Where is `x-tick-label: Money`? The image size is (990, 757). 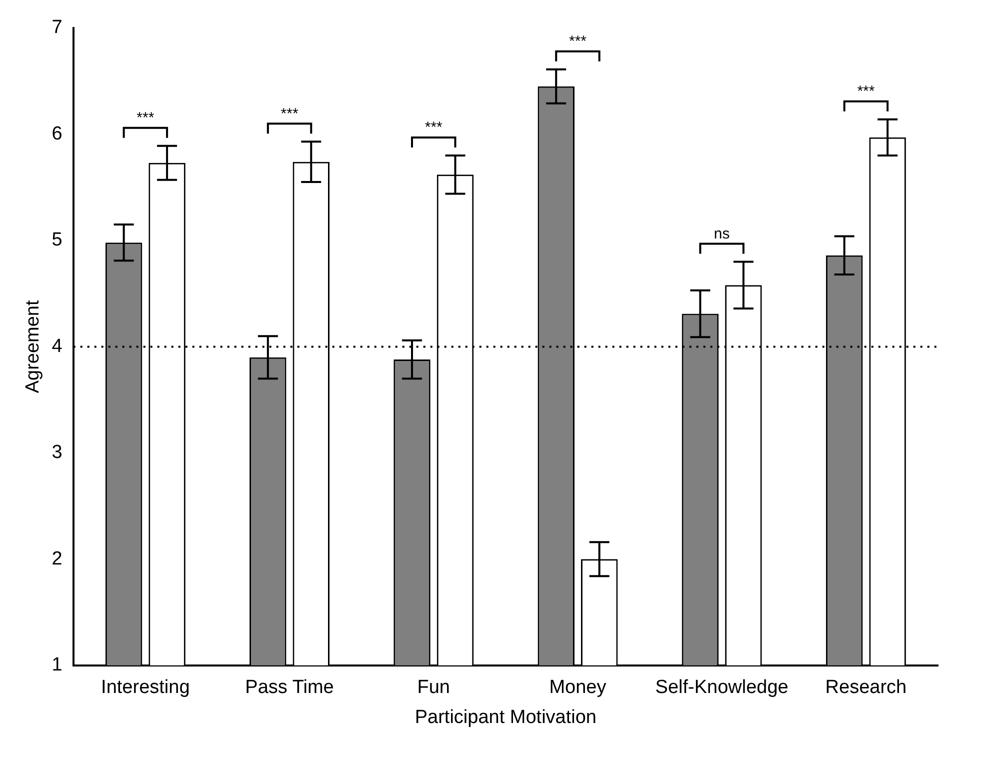 x-tick-label: Money is located at coordinates (578, 687).